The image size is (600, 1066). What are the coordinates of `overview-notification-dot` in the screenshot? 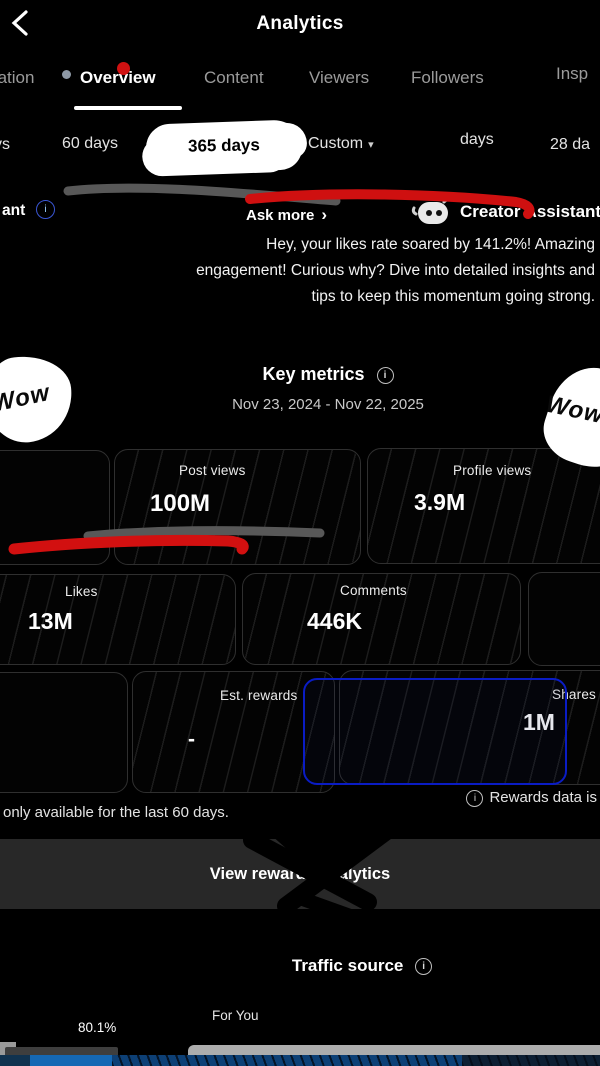 It's located at (123, 68).